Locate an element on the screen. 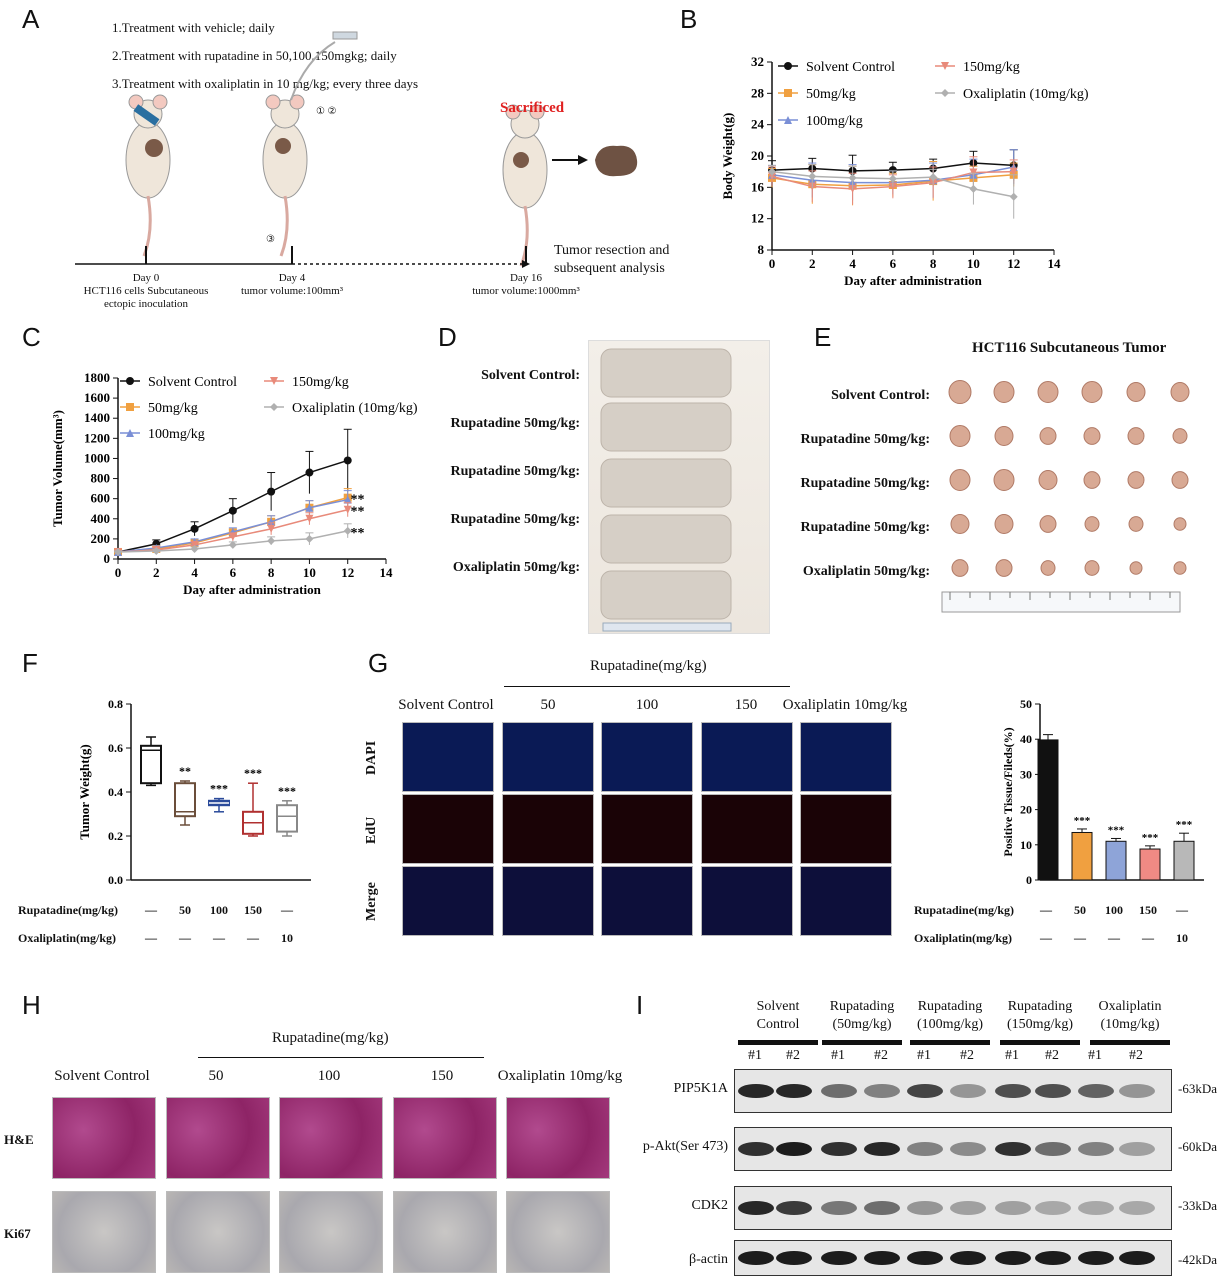 This screenshot has width=1226, height=1280. blot-size-label: -63kDa is located at coordinates (1197, 1088).